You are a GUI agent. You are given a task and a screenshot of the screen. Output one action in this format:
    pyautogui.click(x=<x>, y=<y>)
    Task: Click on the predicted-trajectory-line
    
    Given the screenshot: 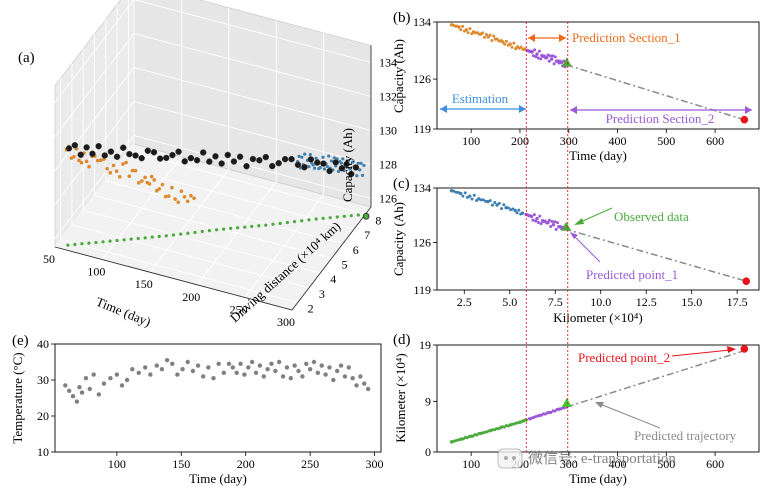 What is the action you would take?
    pyautogui.click(x=655, y=378)
    